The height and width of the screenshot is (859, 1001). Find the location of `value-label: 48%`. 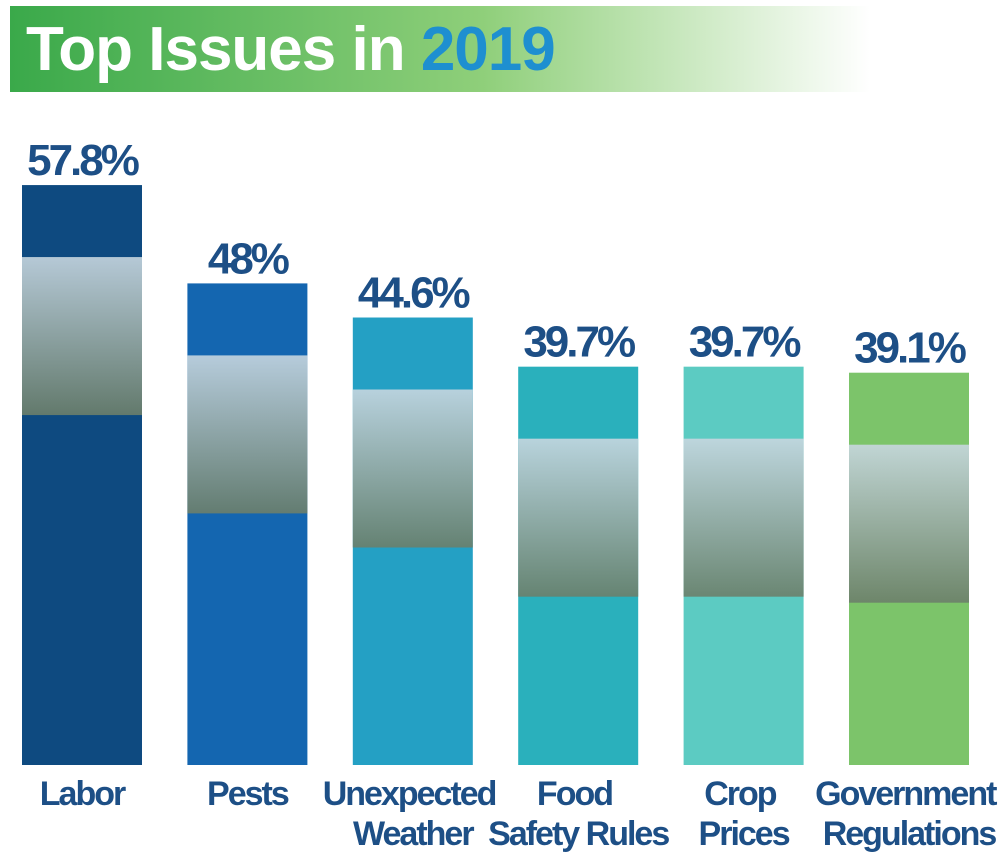

value-label: 48% is located at coordinates (248, 258).